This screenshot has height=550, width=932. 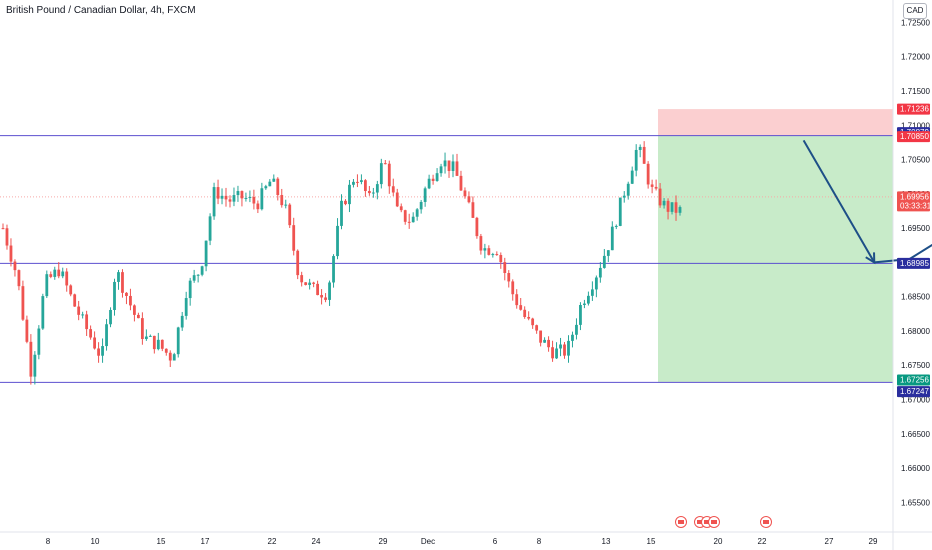 I want to click on x-tick-label: 6, so click(x=495, y=541).